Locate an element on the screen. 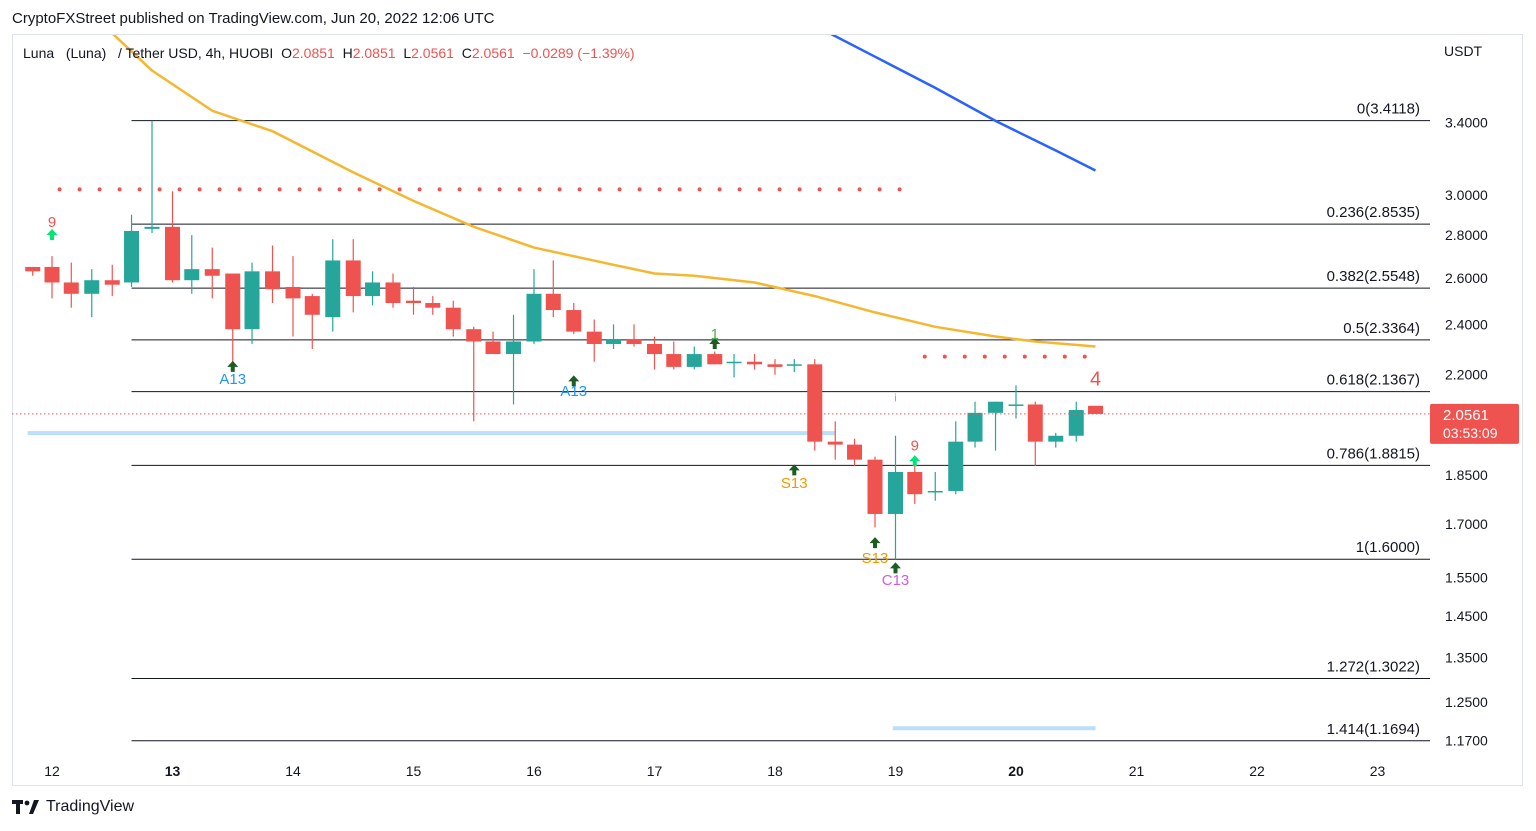 This screenshot has width=1536, height=831. legend-change: −0.0289 (−1.39%) is located at coordinates (578, 53).